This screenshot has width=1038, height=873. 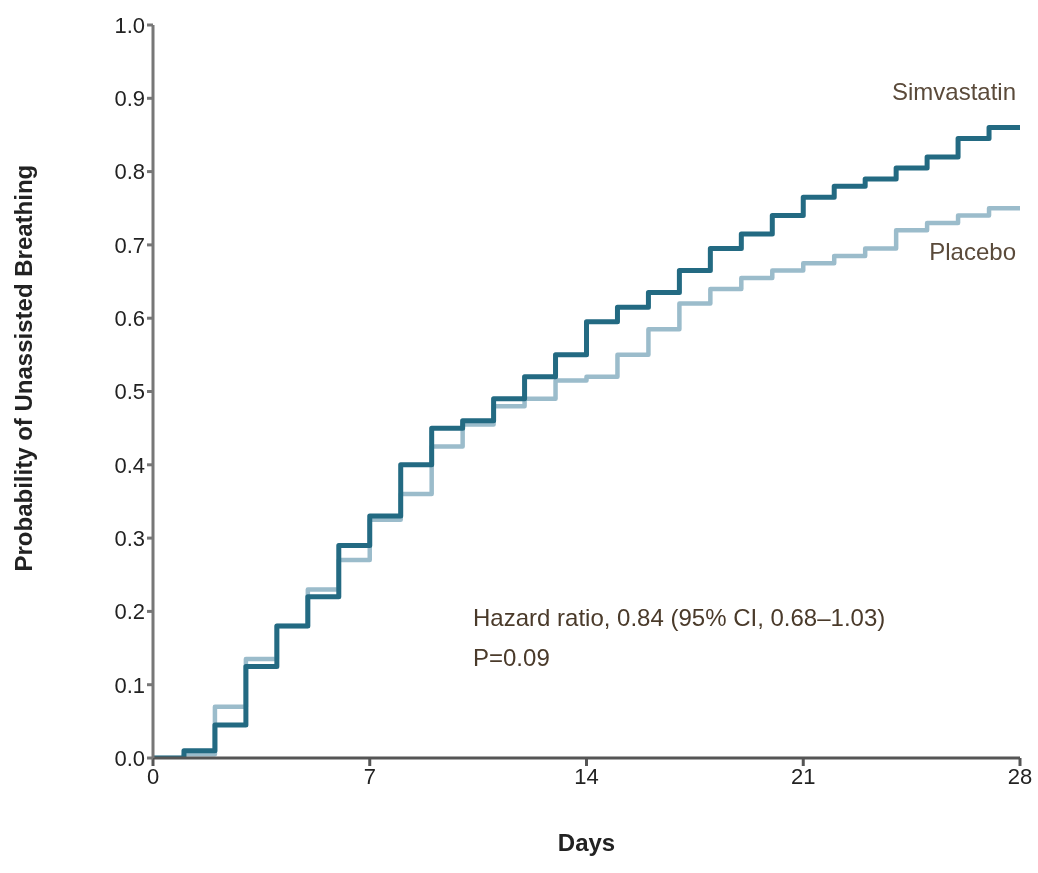 What do you see at coordinates (972, 252) in the screenshot?
I see `series-label: Placebo` at bounding box center [972, 252].